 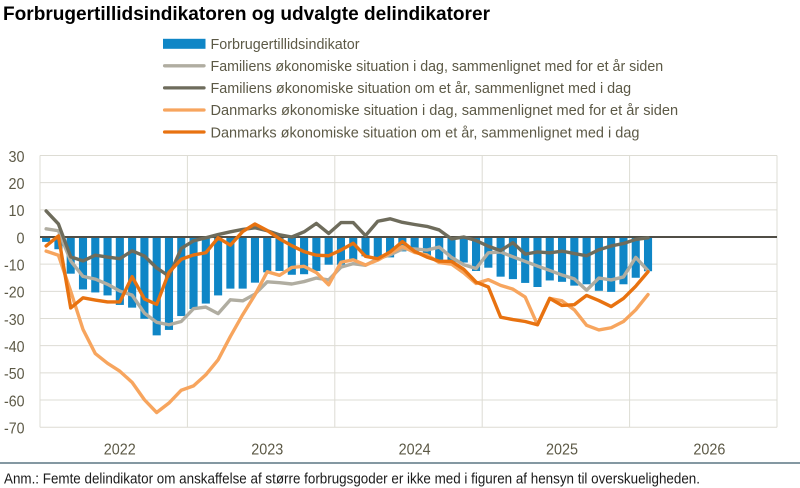 What do you see at coordinates (17, 184) in the screenshot?
I see `svg-text: 20` at bounding box center [17, 184].